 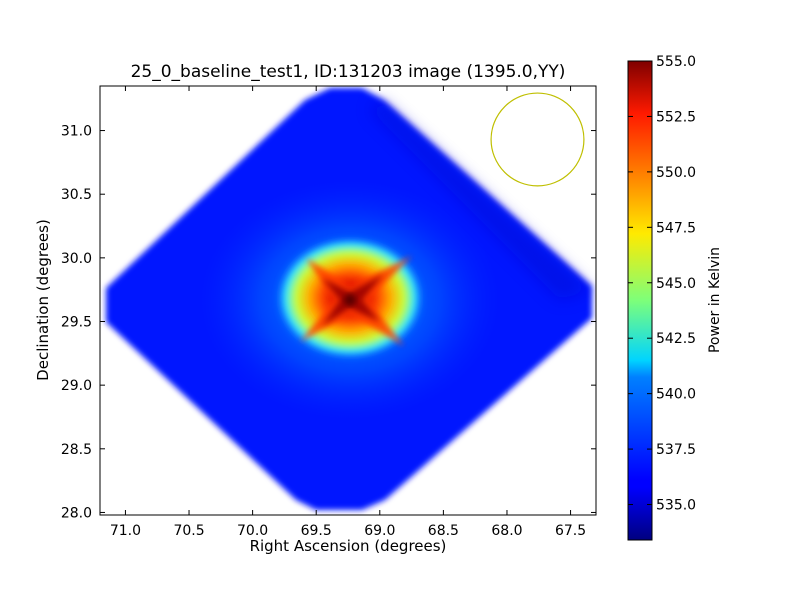 What do you see at coordinates (348, 546) in the screenshot?
I see `x-axis-label: Right Ascension (degrees)` at bounding box center [348, 546].